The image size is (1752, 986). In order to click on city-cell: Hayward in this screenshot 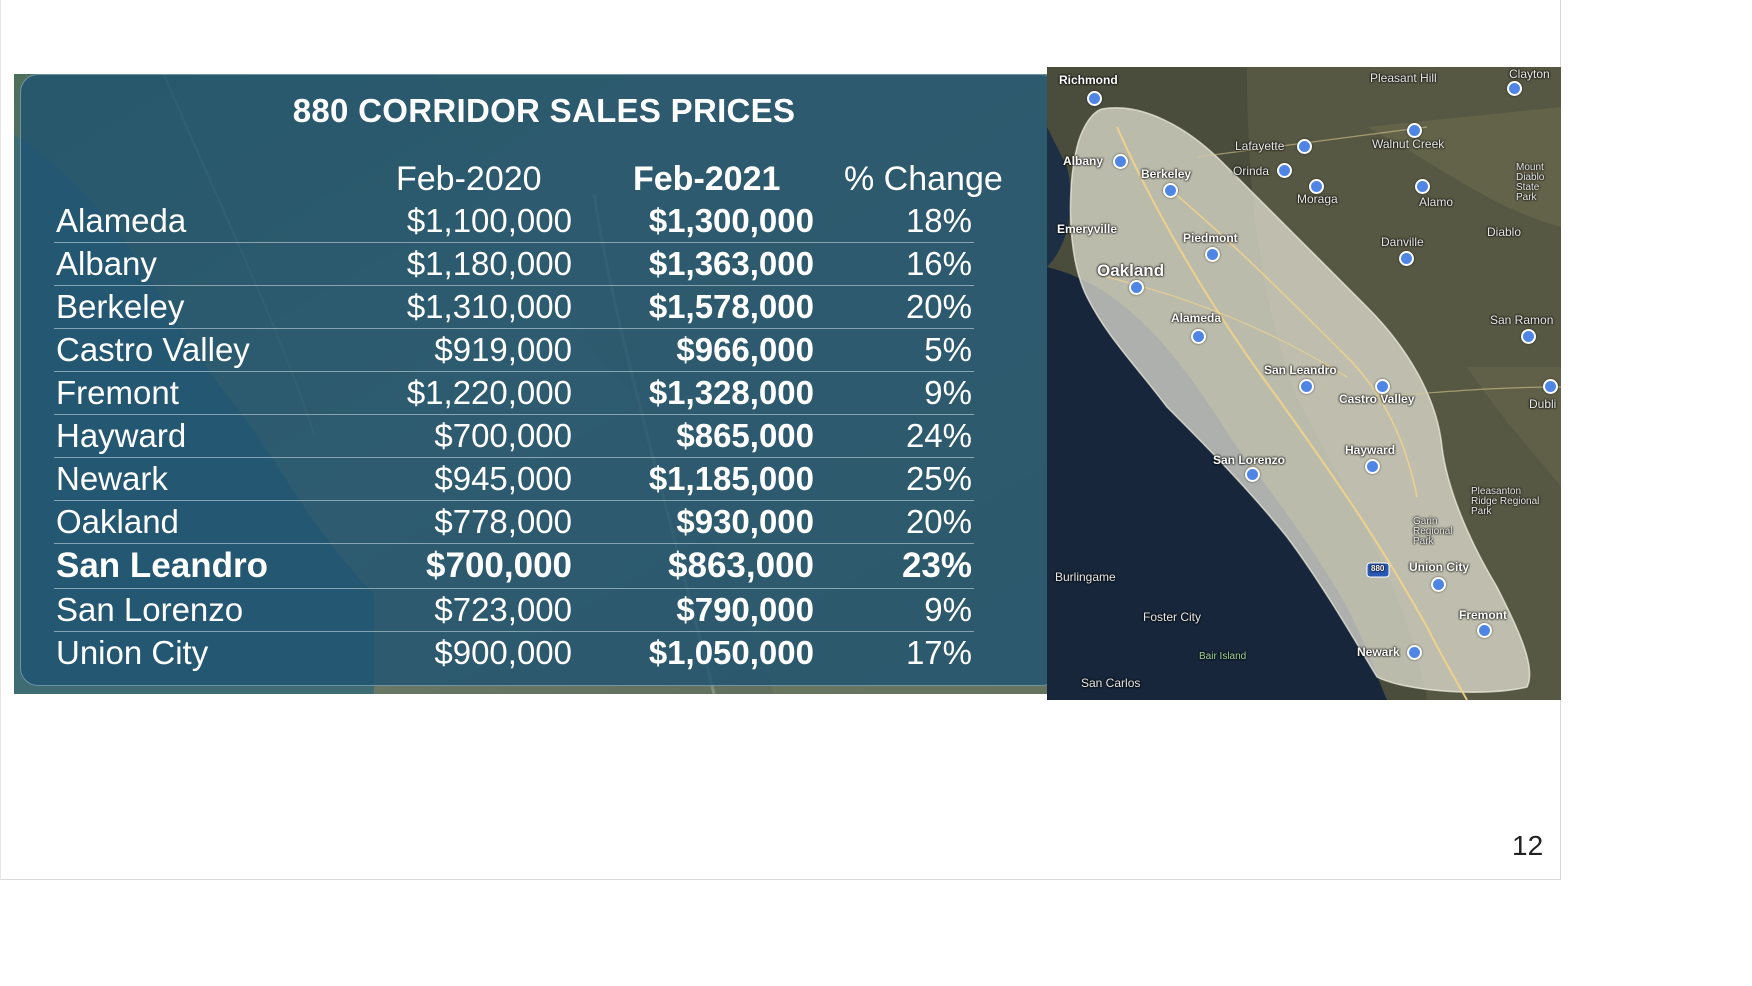, I will do `click(121, 435)`.